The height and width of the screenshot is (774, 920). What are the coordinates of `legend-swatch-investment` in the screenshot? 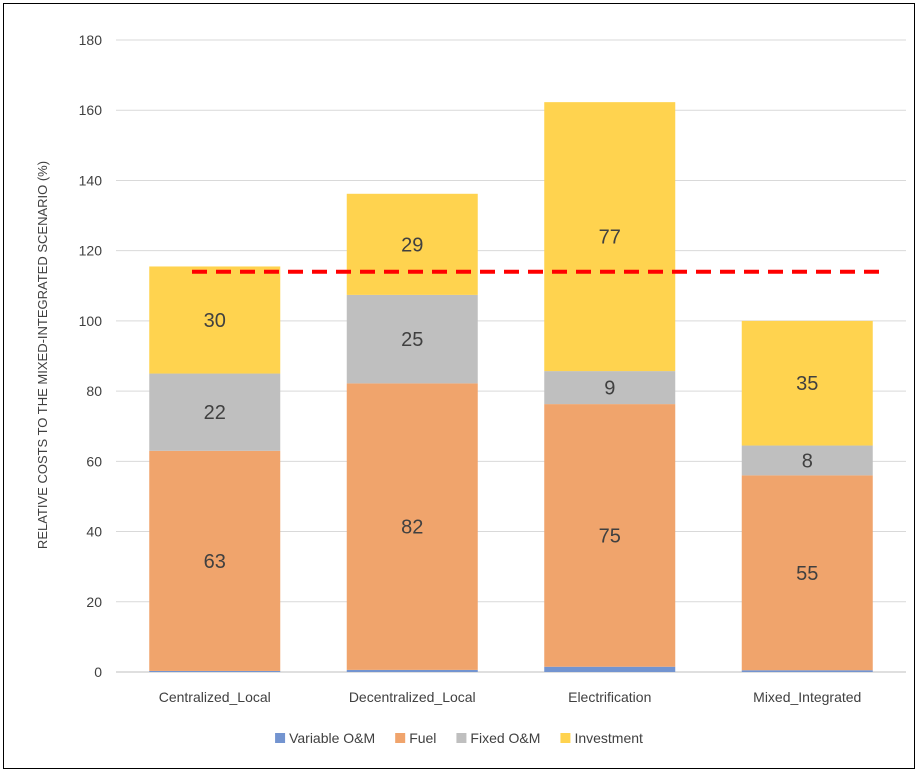 It's located at (565, 738).